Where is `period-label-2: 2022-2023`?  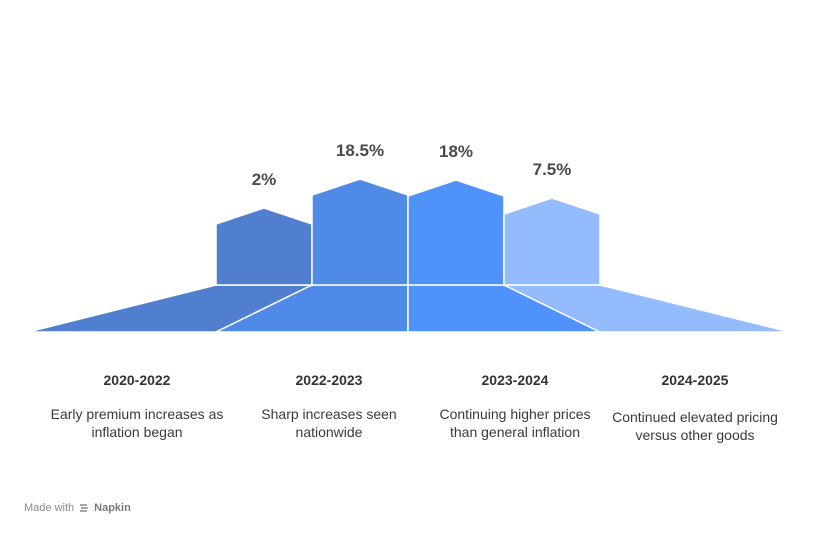 period-label-2: 2022-2023 is located at coordinates (329, 380).